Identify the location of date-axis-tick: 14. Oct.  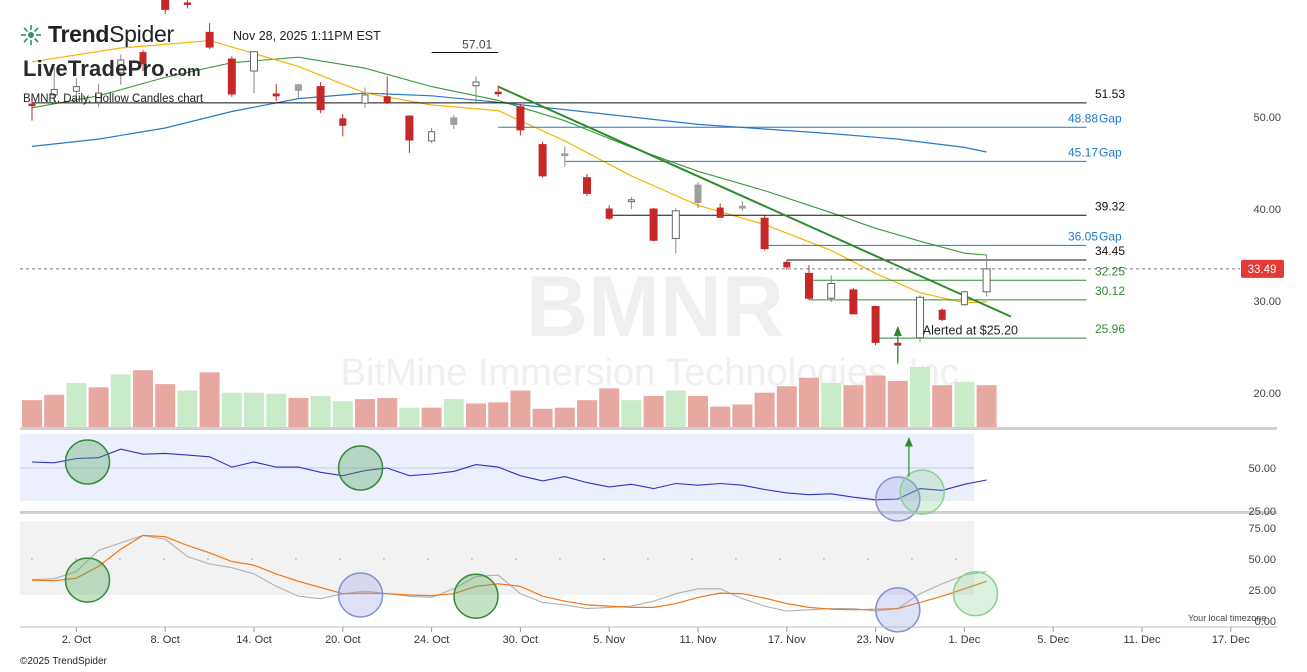
(253, 640).